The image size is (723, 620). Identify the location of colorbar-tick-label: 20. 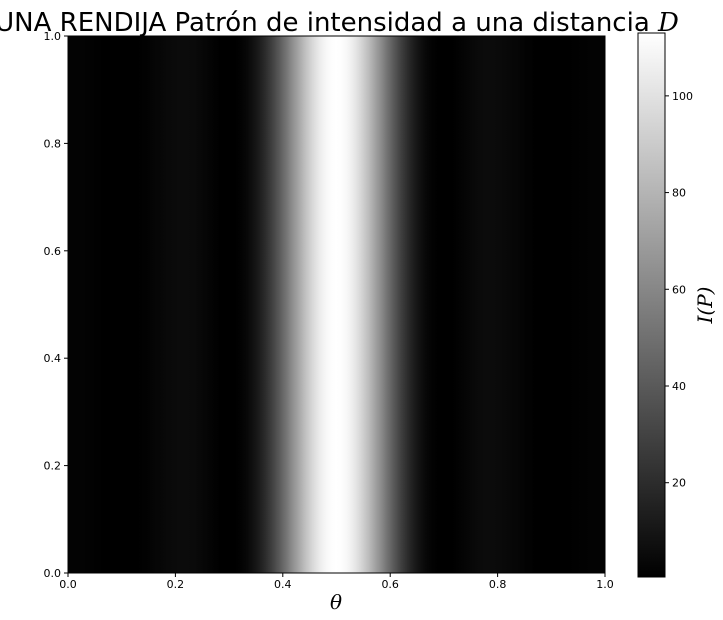
(679, 483).